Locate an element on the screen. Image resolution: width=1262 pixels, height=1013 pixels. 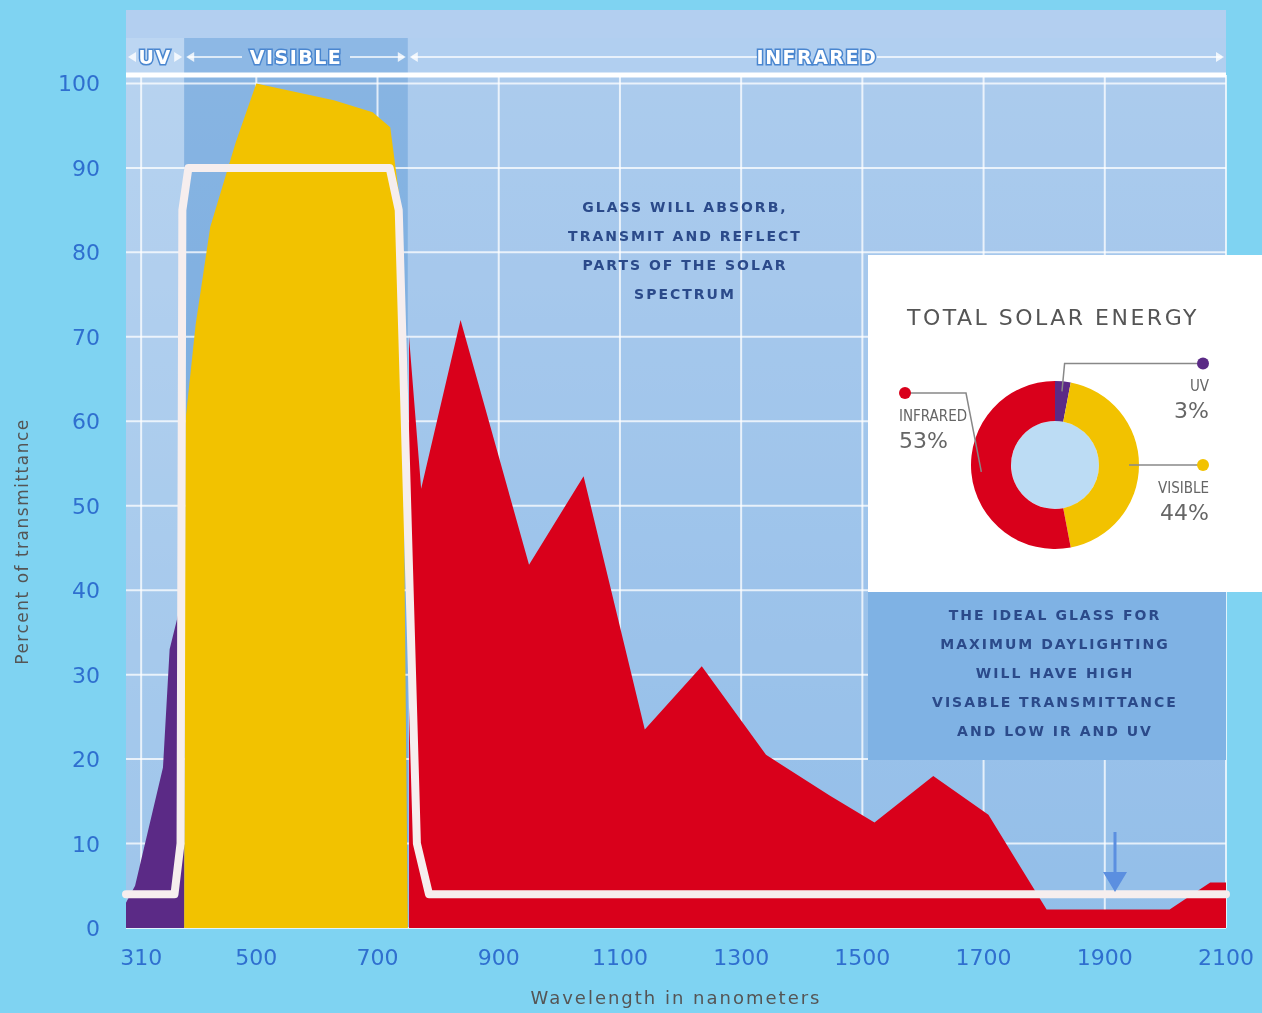
annotation: GLASS WILL ABSORB, TRANSMIT AND REFLECT PARTS OF THE SOLAR SPECTRUM is located at coordinates (685, 250).